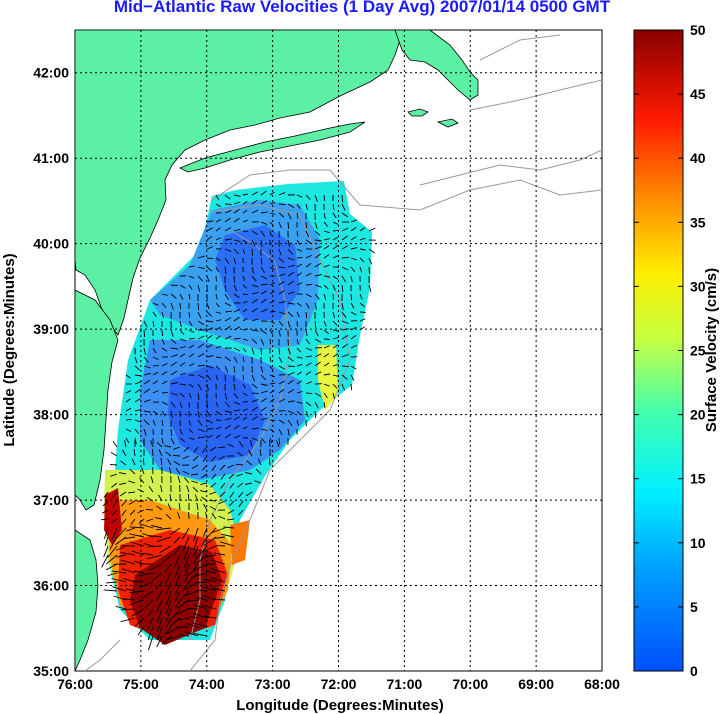  Describe the element at coordinates (273, 684) in the screenshot. I see `lon-tick-label: 73:00` at that location.